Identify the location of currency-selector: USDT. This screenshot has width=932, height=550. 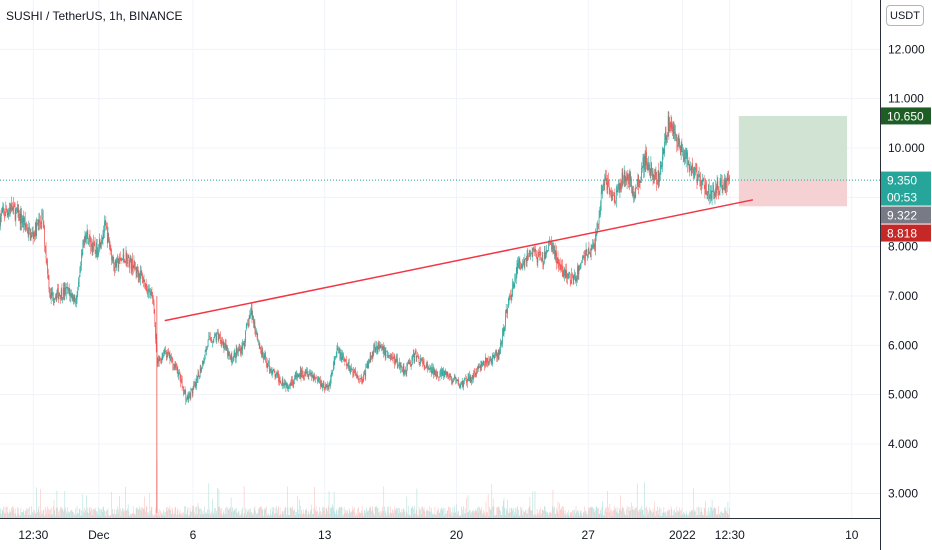
(905, 15).